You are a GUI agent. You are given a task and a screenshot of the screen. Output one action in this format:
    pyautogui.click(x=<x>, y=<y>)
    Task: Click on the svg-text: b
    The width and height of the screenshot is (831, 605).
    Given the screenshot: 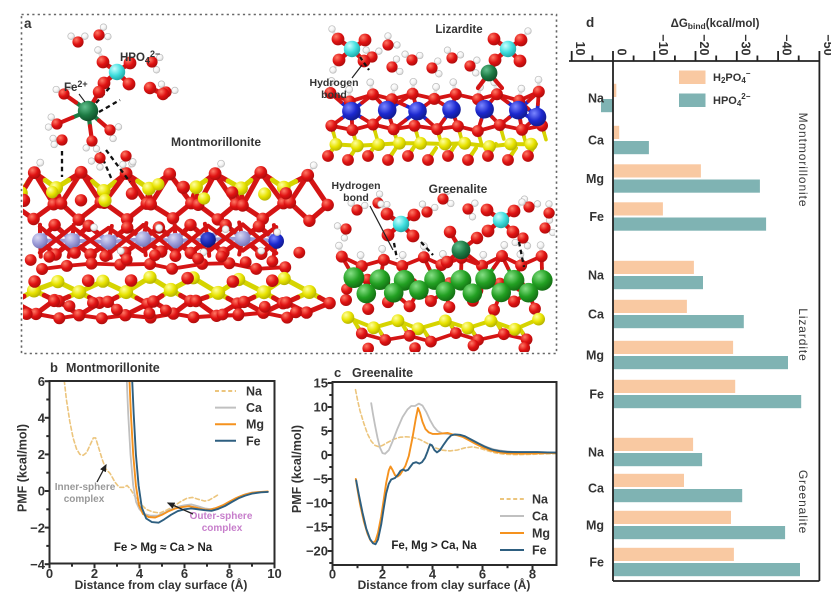 What is the action you would take?
    pyautogui.click(x=54, y=367)
    